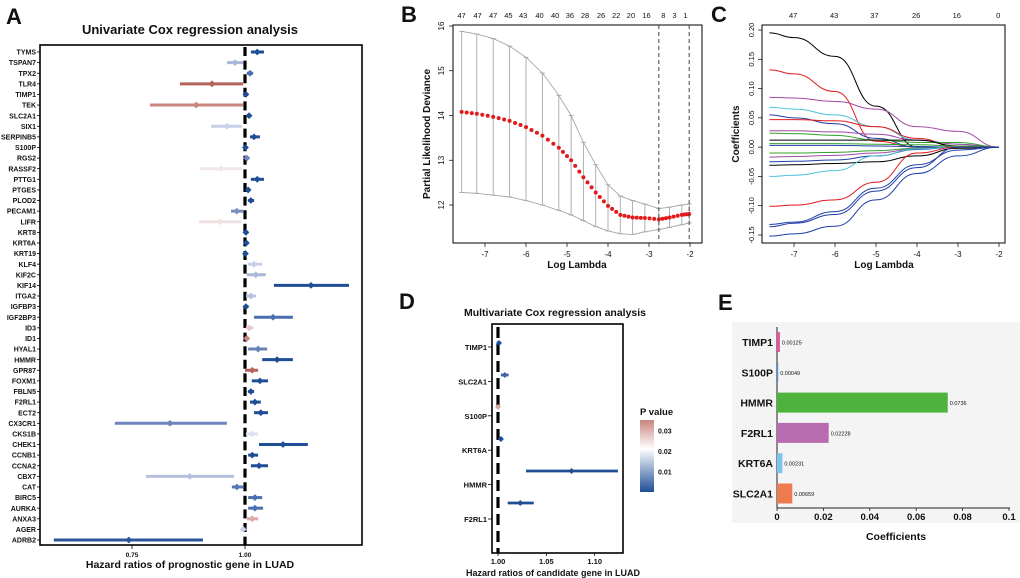  What do you see at coordinates (27, 53) in the screenshot?
I see `gene-label: TYMS` at bounding box center [27, 53].